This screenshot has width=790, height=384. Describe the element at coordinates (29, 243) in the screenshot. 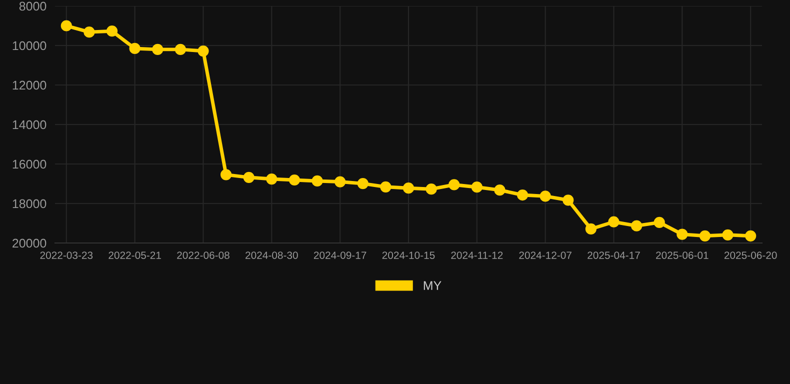

I see `y-tick-label: 20000` at that location.